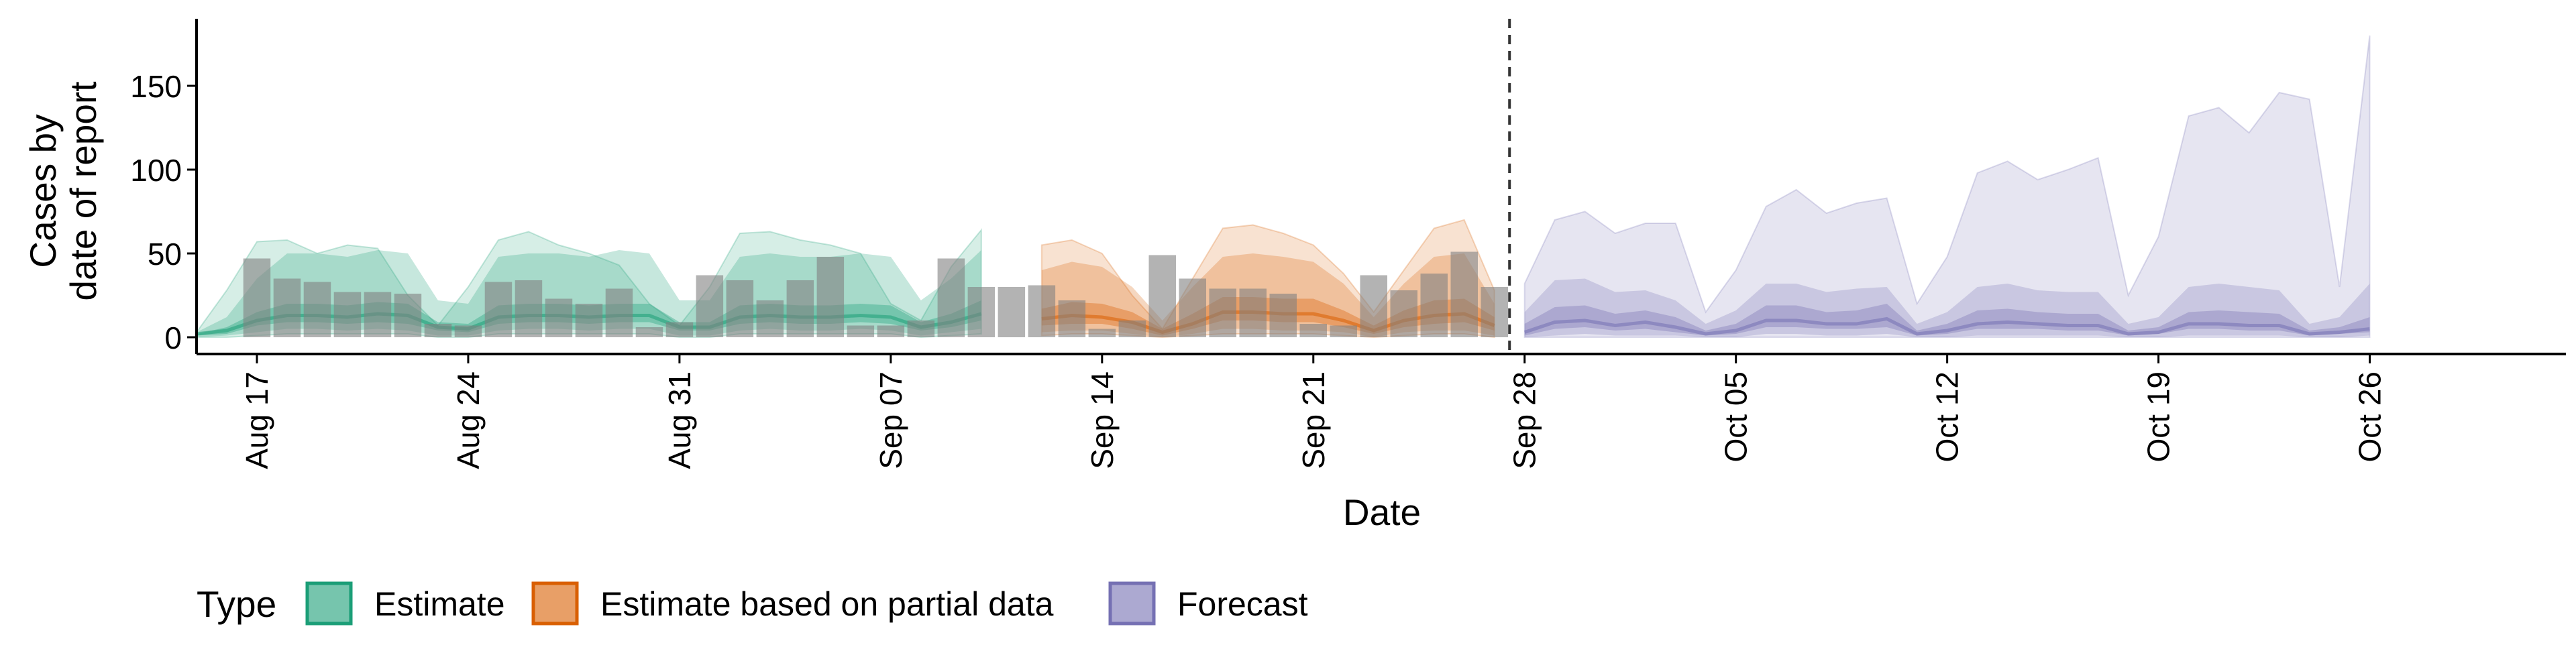 The image size is (2576, 647). What do you see at coordinates (827, 604) in the screenshot?
I see `legend-label-partial: Estimate based on partial data` at bounding box center [827, 604].